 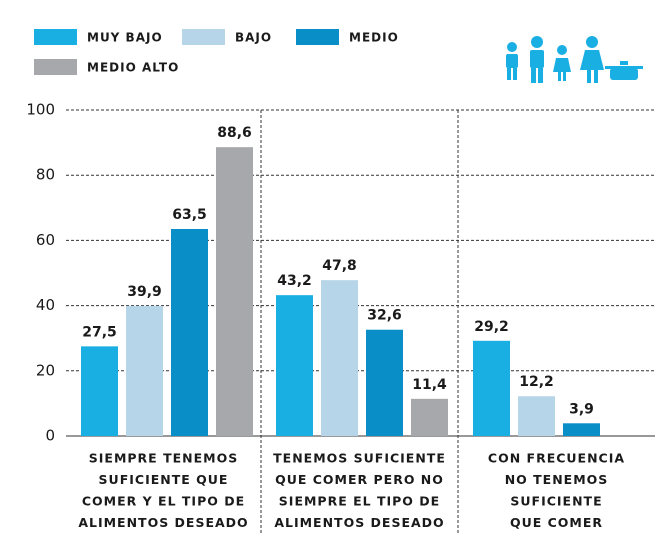 What do you see at coordinates (294, 281) in the screenshot?
I see `value-label: 43,2` at bounding box center [294, 281].